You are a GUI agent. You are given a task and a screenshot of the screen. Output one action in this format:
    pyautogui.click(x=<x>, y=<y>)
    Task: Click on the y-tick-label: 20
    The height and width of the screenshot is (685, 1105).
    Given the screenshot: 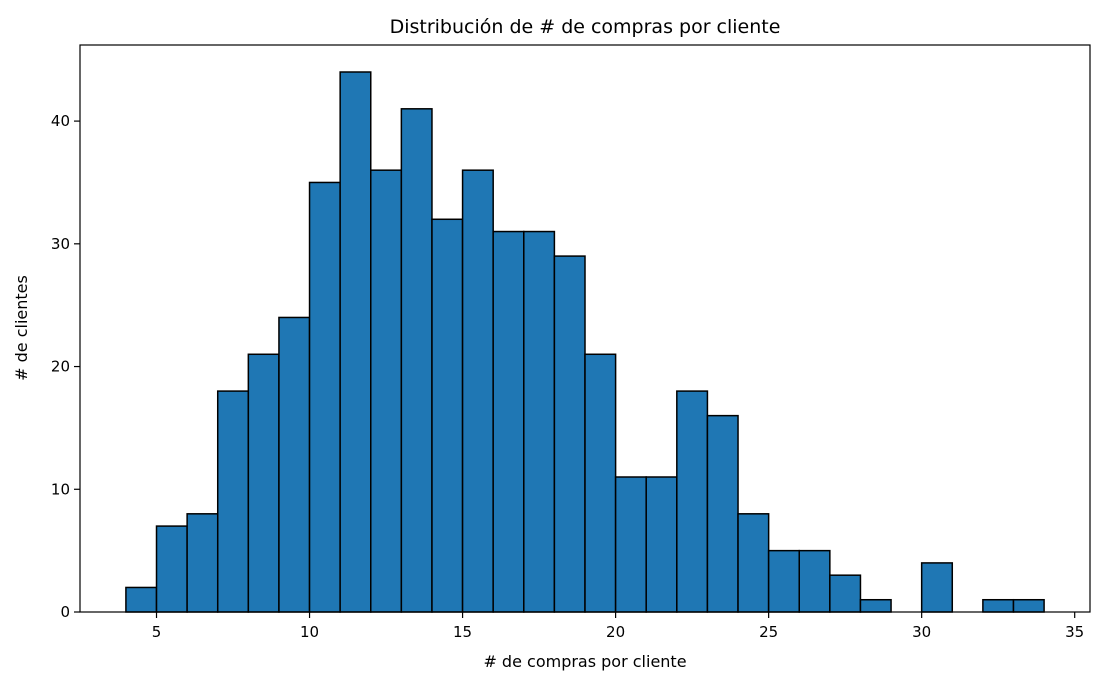 What is the action you would take?
    pyautogui.click(x=60, y=367)
    